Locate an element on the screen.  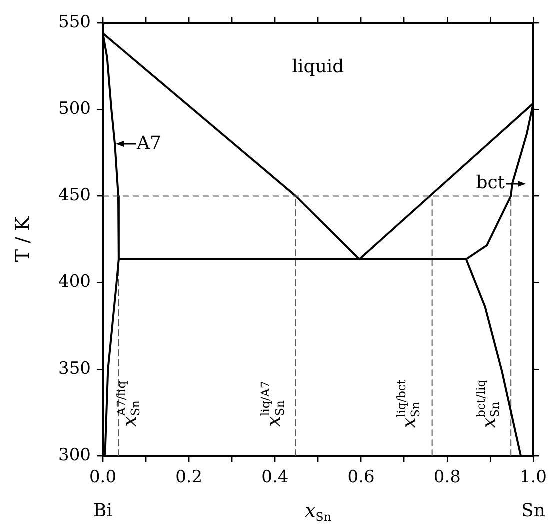
y-tick-label: 400 is located at coordinates (74, 282).